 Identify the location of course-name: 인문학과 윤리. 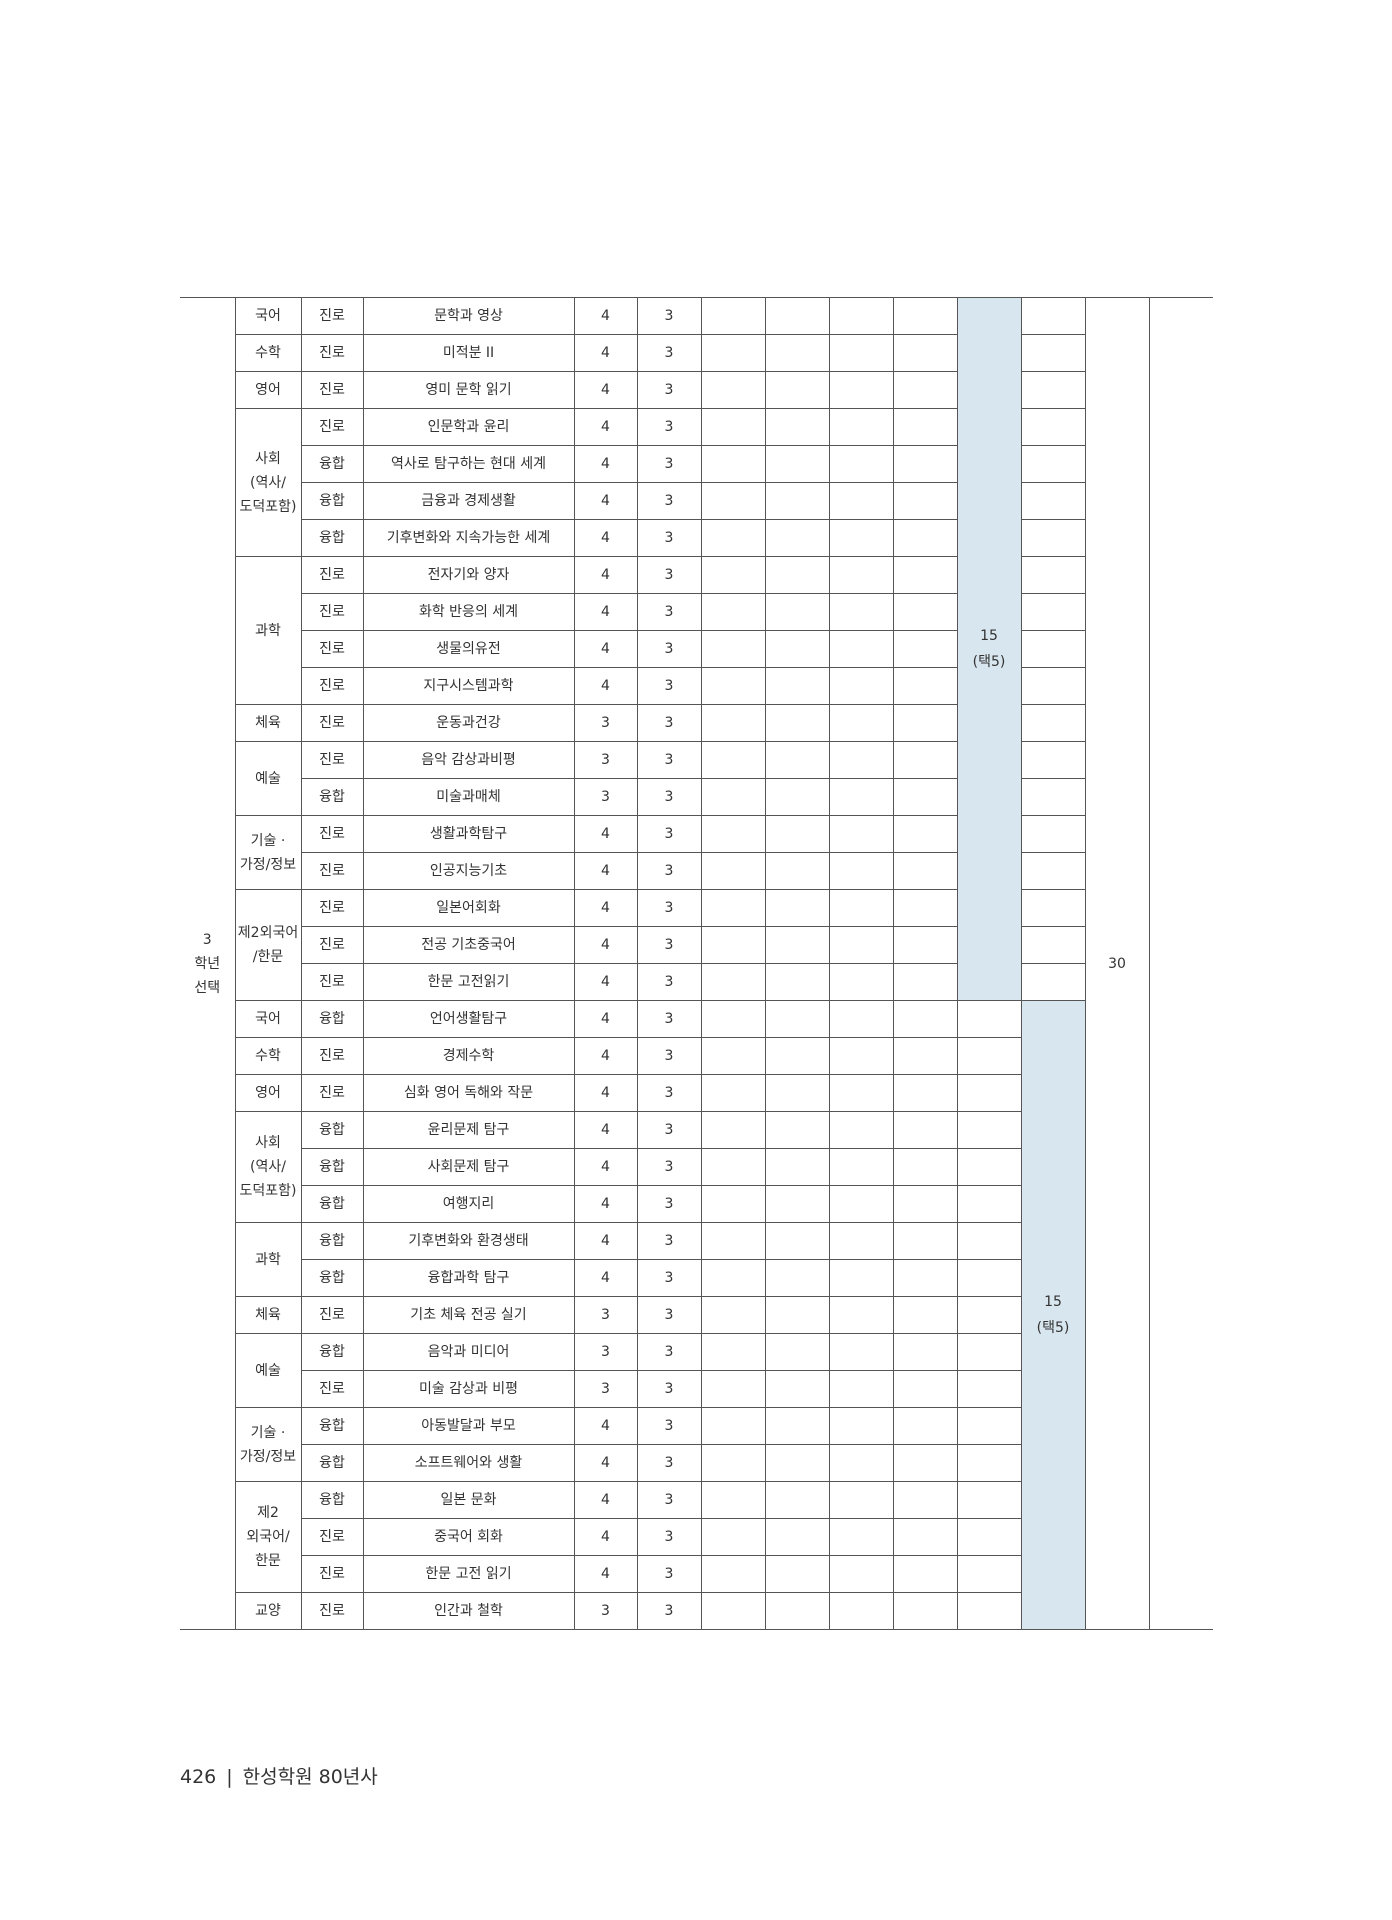
(468, 427).